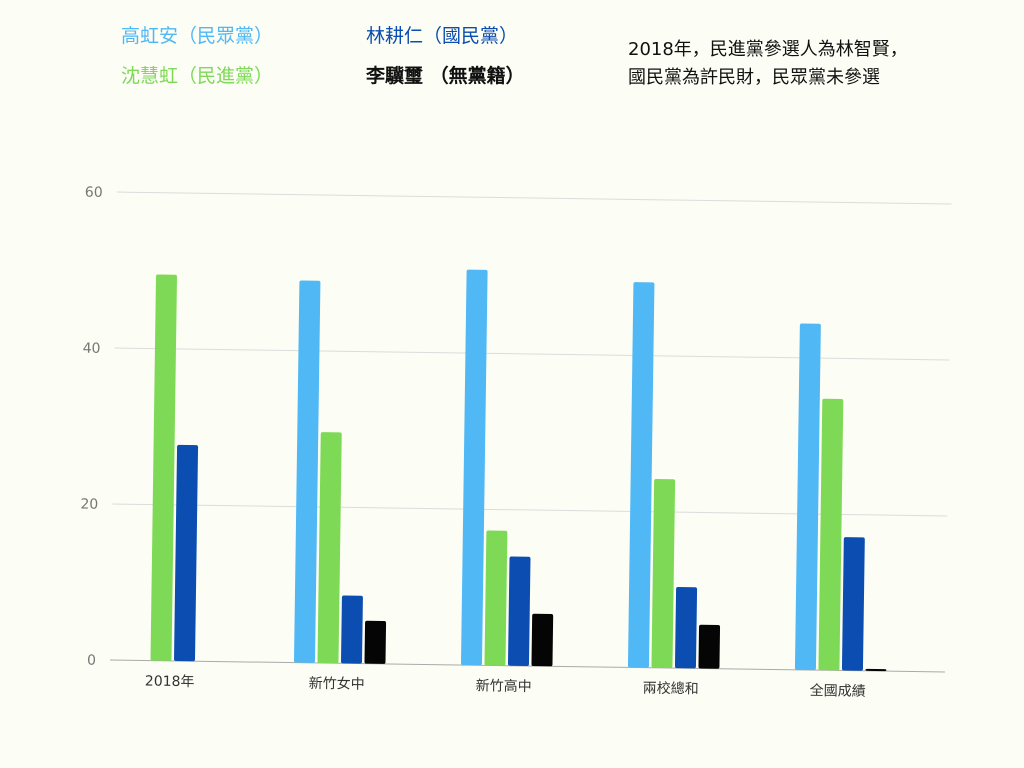 This screenshot has height=768, width=1024. Describe the element at coordinates (337, 684) in the screenshot. I see `x-tick-label: 新竹女中` at that location.